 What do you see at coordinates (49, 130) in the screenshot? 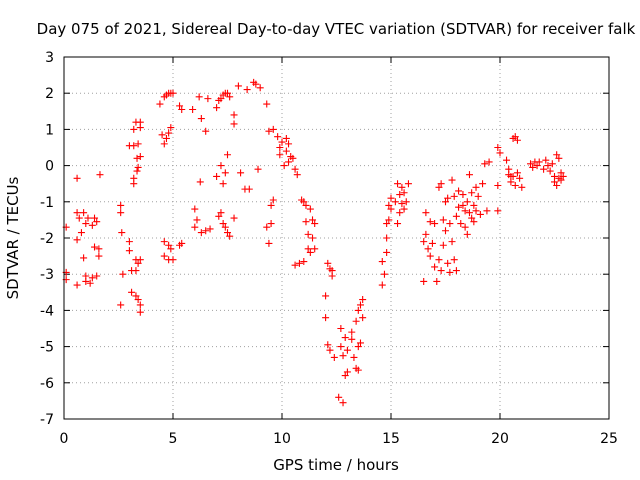
I see `y-tick-label: 1` at bounding box center [49, 130].